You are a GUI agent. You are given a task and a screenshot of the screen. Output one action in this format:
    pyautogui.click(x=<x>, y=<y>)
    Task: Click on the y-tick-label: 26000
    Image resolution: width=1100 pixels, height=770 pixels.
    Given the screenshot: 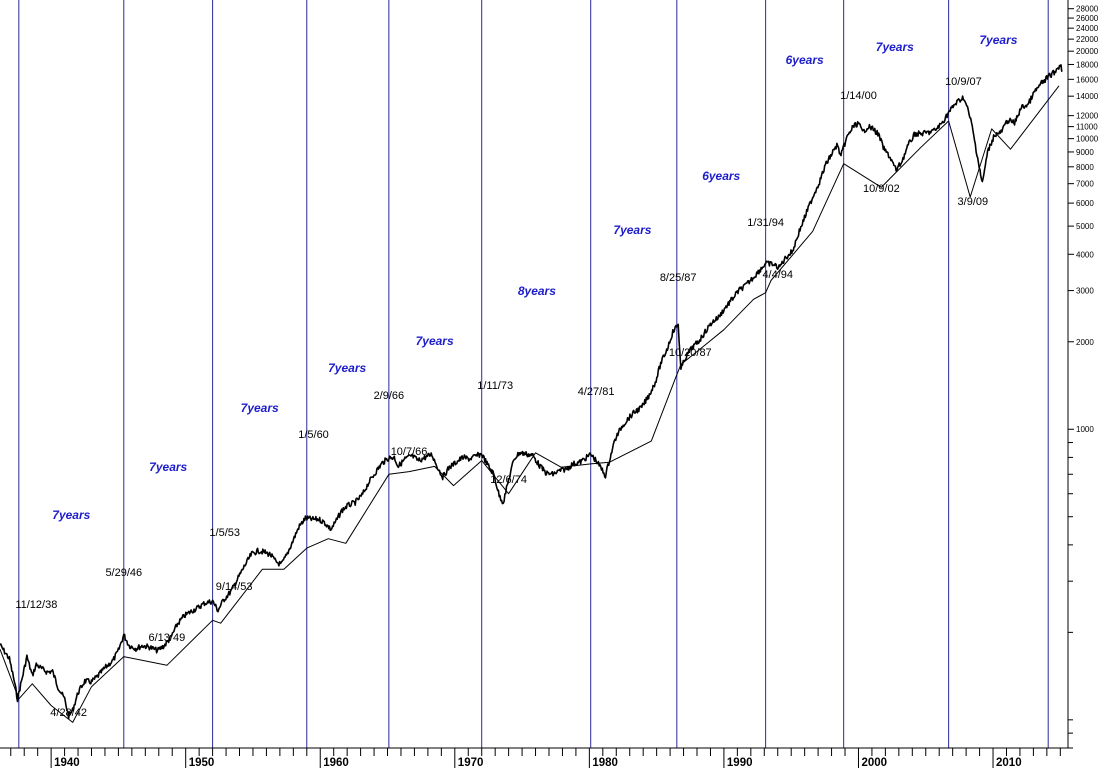 What is the action you would take?
    pyautogui.click(x=1087, y=18)
    